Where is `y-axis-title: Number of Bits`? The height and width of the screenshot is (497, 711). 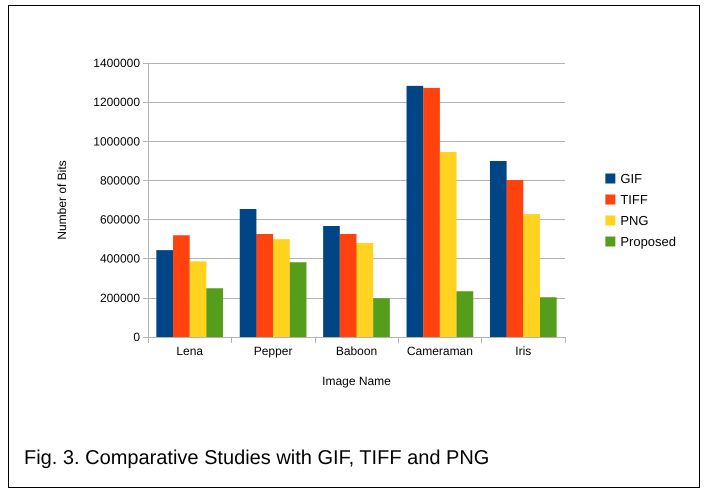 y-axis-title: Number of Bits is located at coordinates (62, 200).